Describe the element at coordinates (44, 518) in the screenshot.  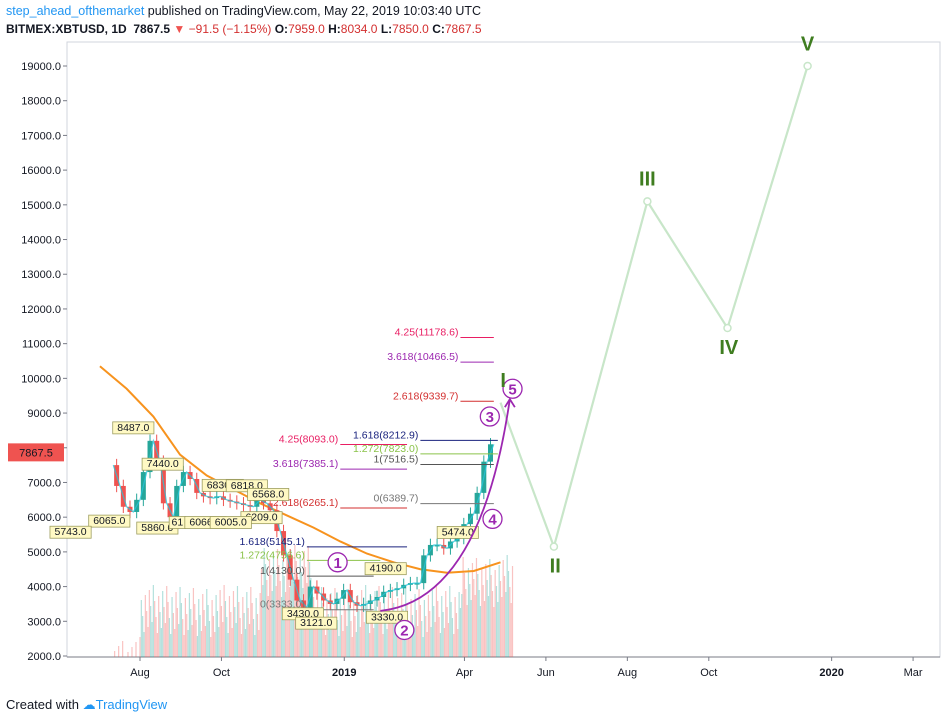
I see `y-tick-label: 6000.0` at that location.